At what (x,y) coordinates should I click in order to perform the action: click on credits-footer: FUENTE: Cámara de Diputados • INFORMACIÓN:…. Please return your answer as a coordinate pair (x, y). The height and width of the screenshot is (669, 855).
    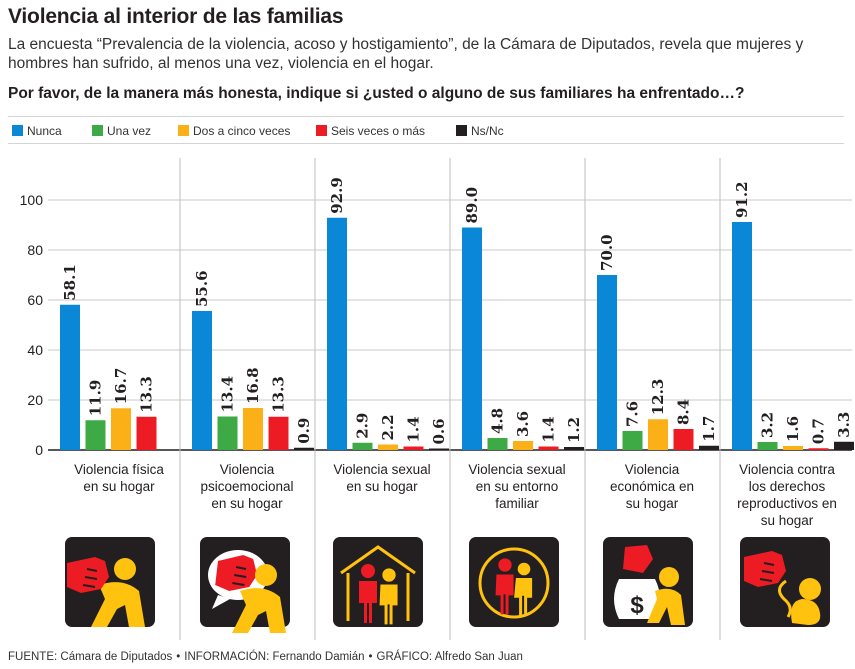
    Looking at the image, I should click on (265, 657).